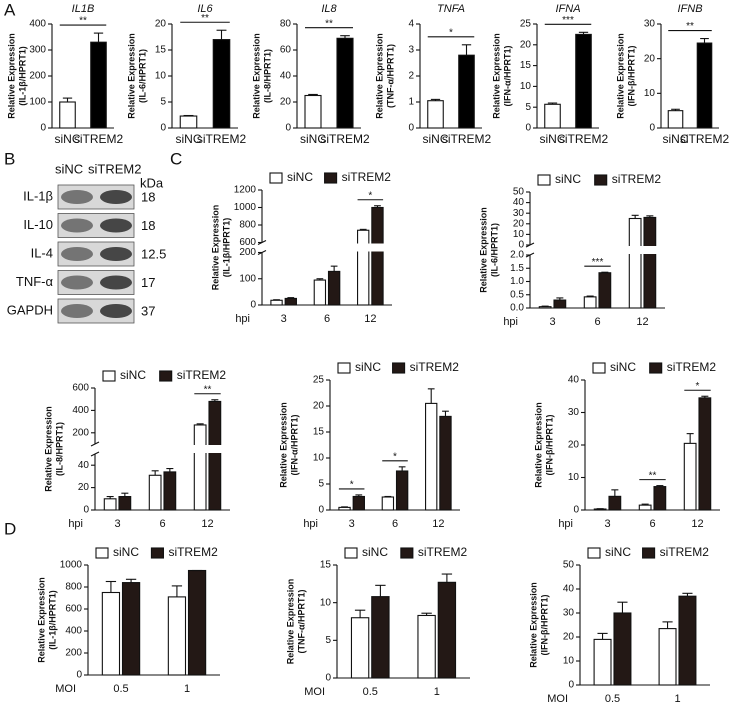 This screenshot has height=703, width=732. Describe the element at coordinates (38, 195) in the screenshot. I see `blot-row-label: IL-1β` at that location.